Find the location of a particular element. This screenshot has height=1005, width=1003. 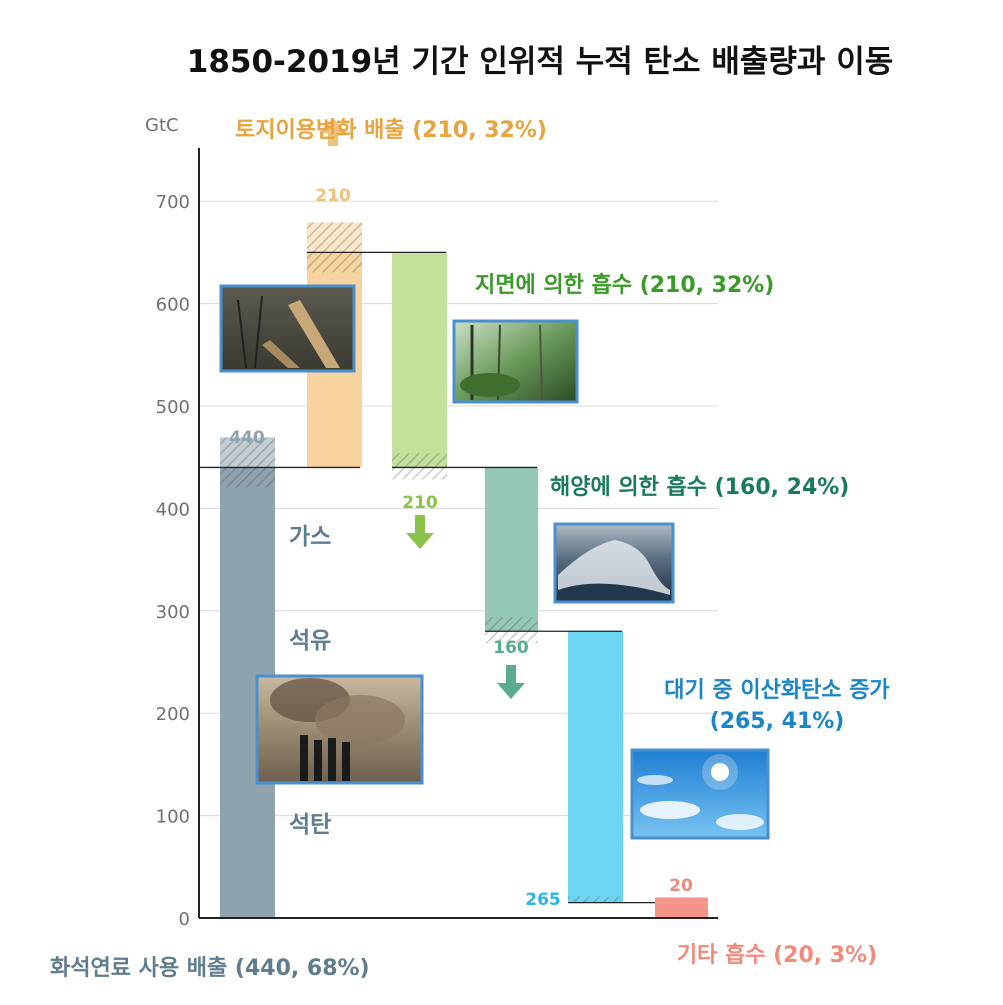

y-tick-label: 200 is located at coordinates (173, 714).